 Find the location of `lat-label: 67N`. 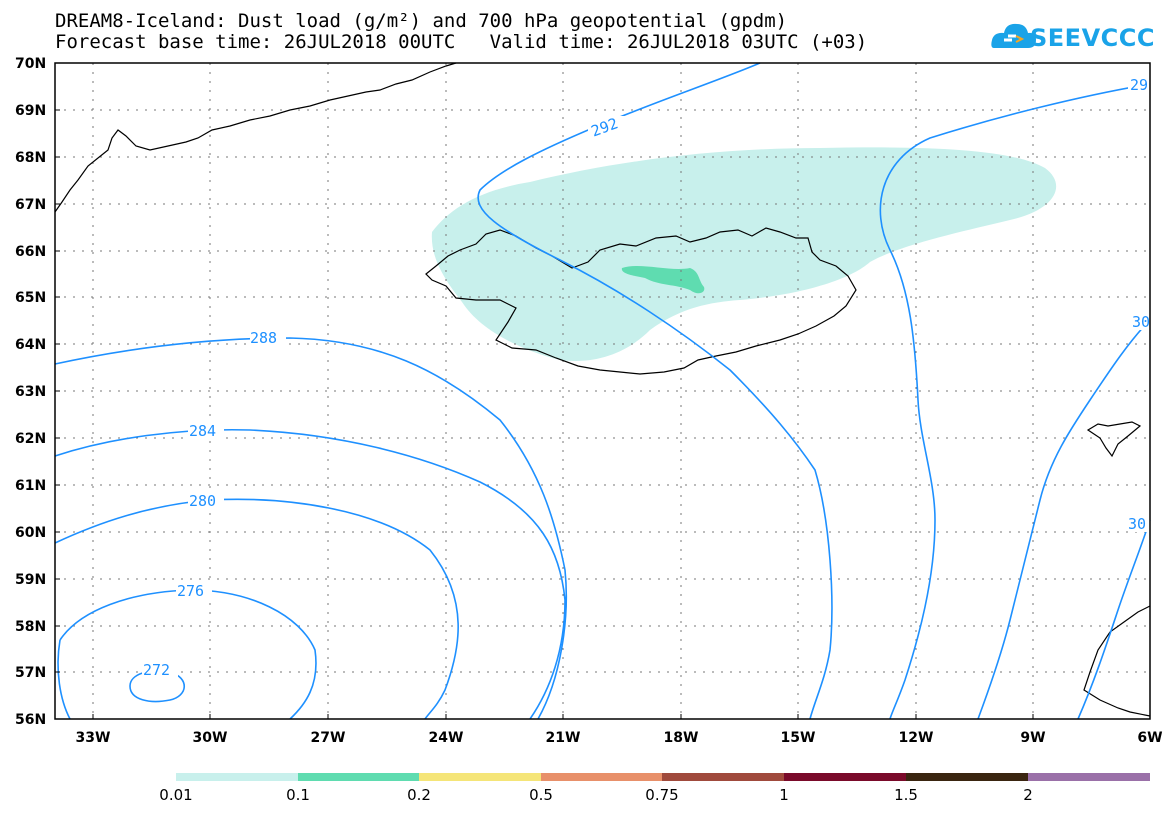

lat-label: 67N is located at coordinates (30, 205).